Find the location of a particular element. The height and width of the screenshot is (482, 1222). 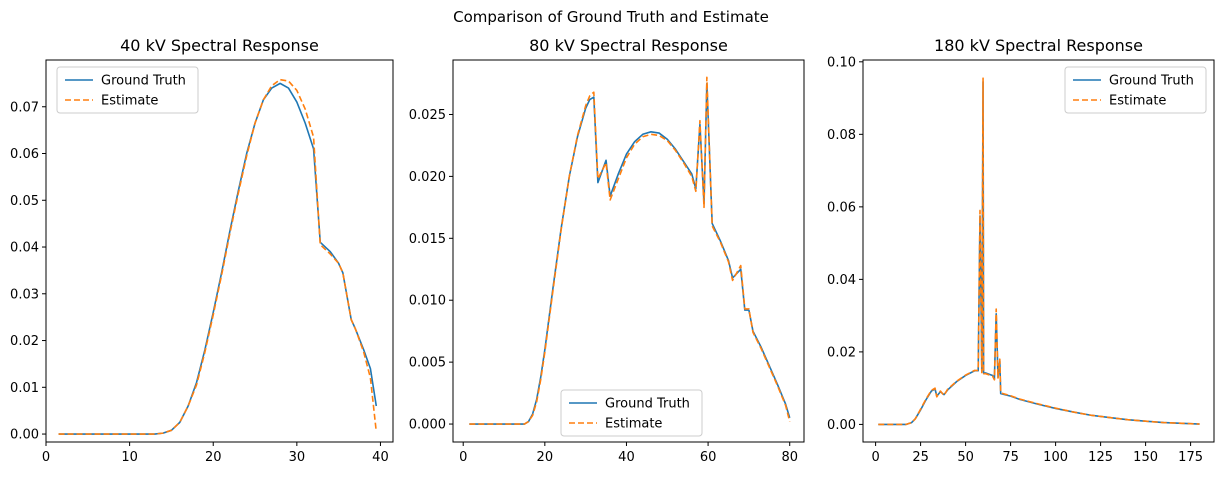

x-tick-label: 75 is located at coordinates (1010, 457).